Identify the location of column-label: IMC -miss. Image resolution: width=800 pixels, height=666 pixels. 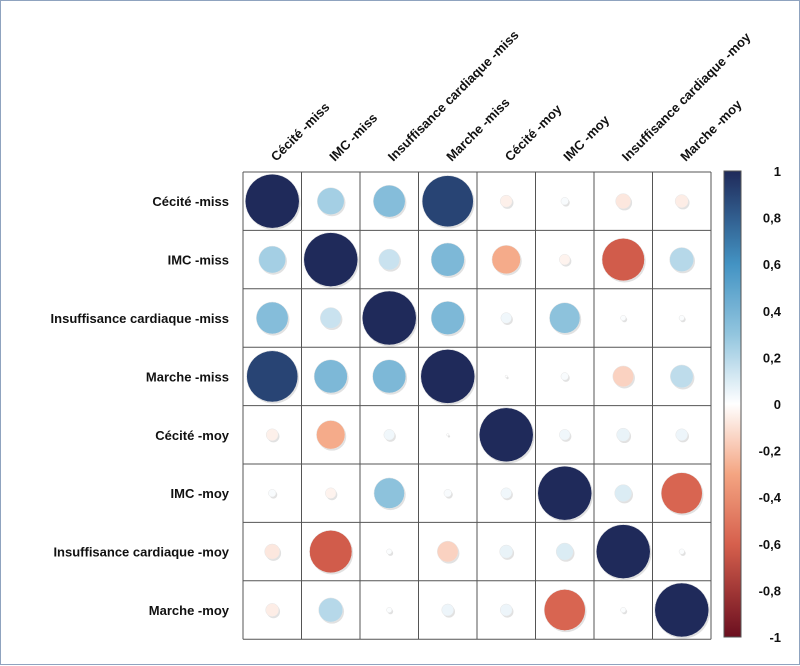
(353, 137).